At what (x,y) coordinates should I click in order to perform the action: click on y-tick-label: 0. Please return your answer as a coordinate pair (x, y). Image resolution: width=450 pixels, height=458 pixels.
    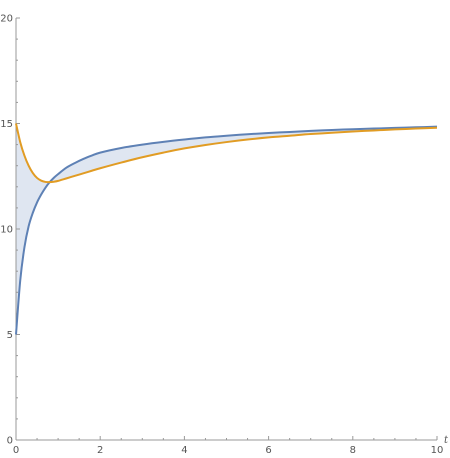
    Looking at the image, I should click on (10, 441).